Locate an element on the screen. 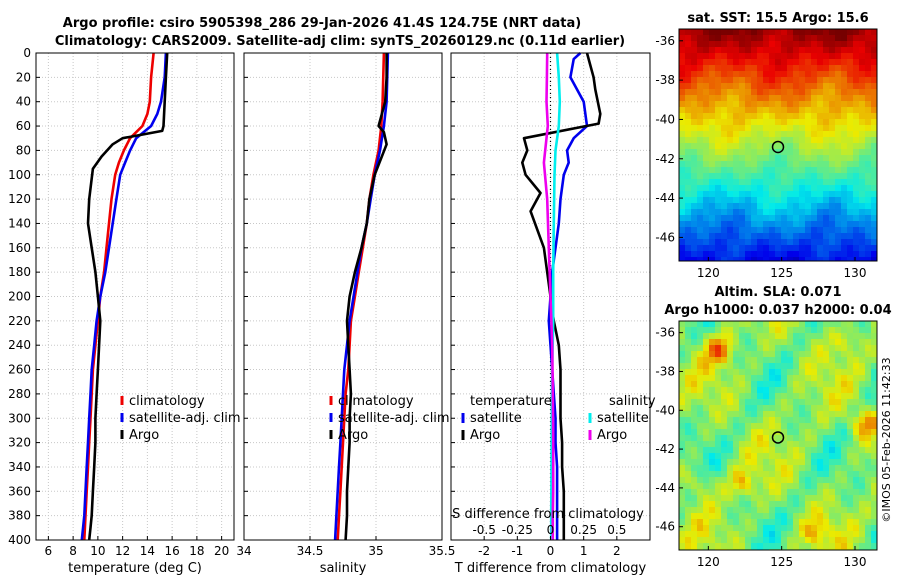  y-tick-label: -40 is located at coordinates (665, 410).